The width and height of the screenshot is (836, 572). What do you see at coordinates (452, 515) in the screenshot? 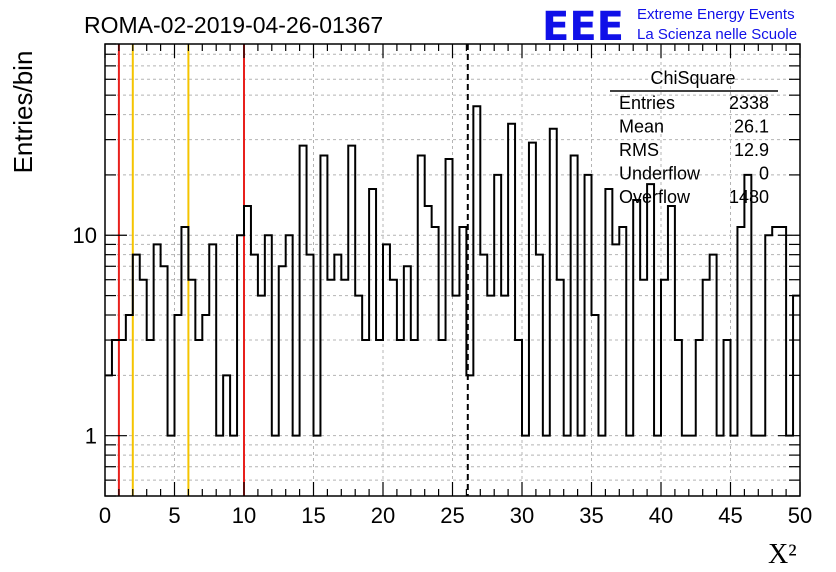
I see `x-tick-label: 25` at bounding box center [452, 515].